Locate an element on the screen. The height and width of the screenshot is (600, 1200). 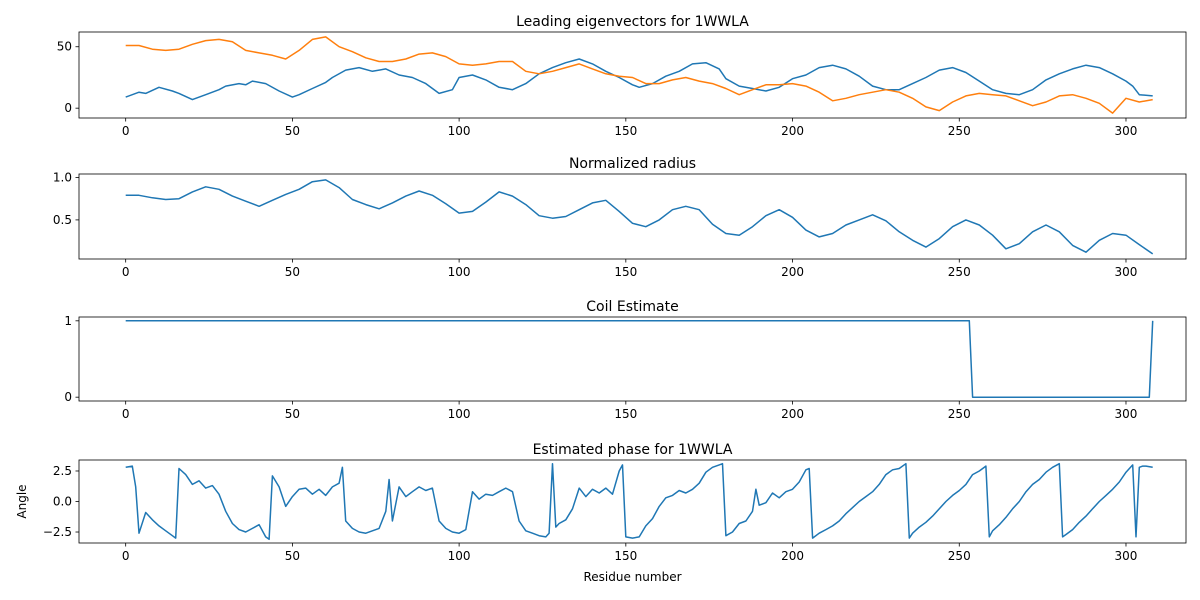
y-tick-label: 0.0 is located at coordinates (62, 502).